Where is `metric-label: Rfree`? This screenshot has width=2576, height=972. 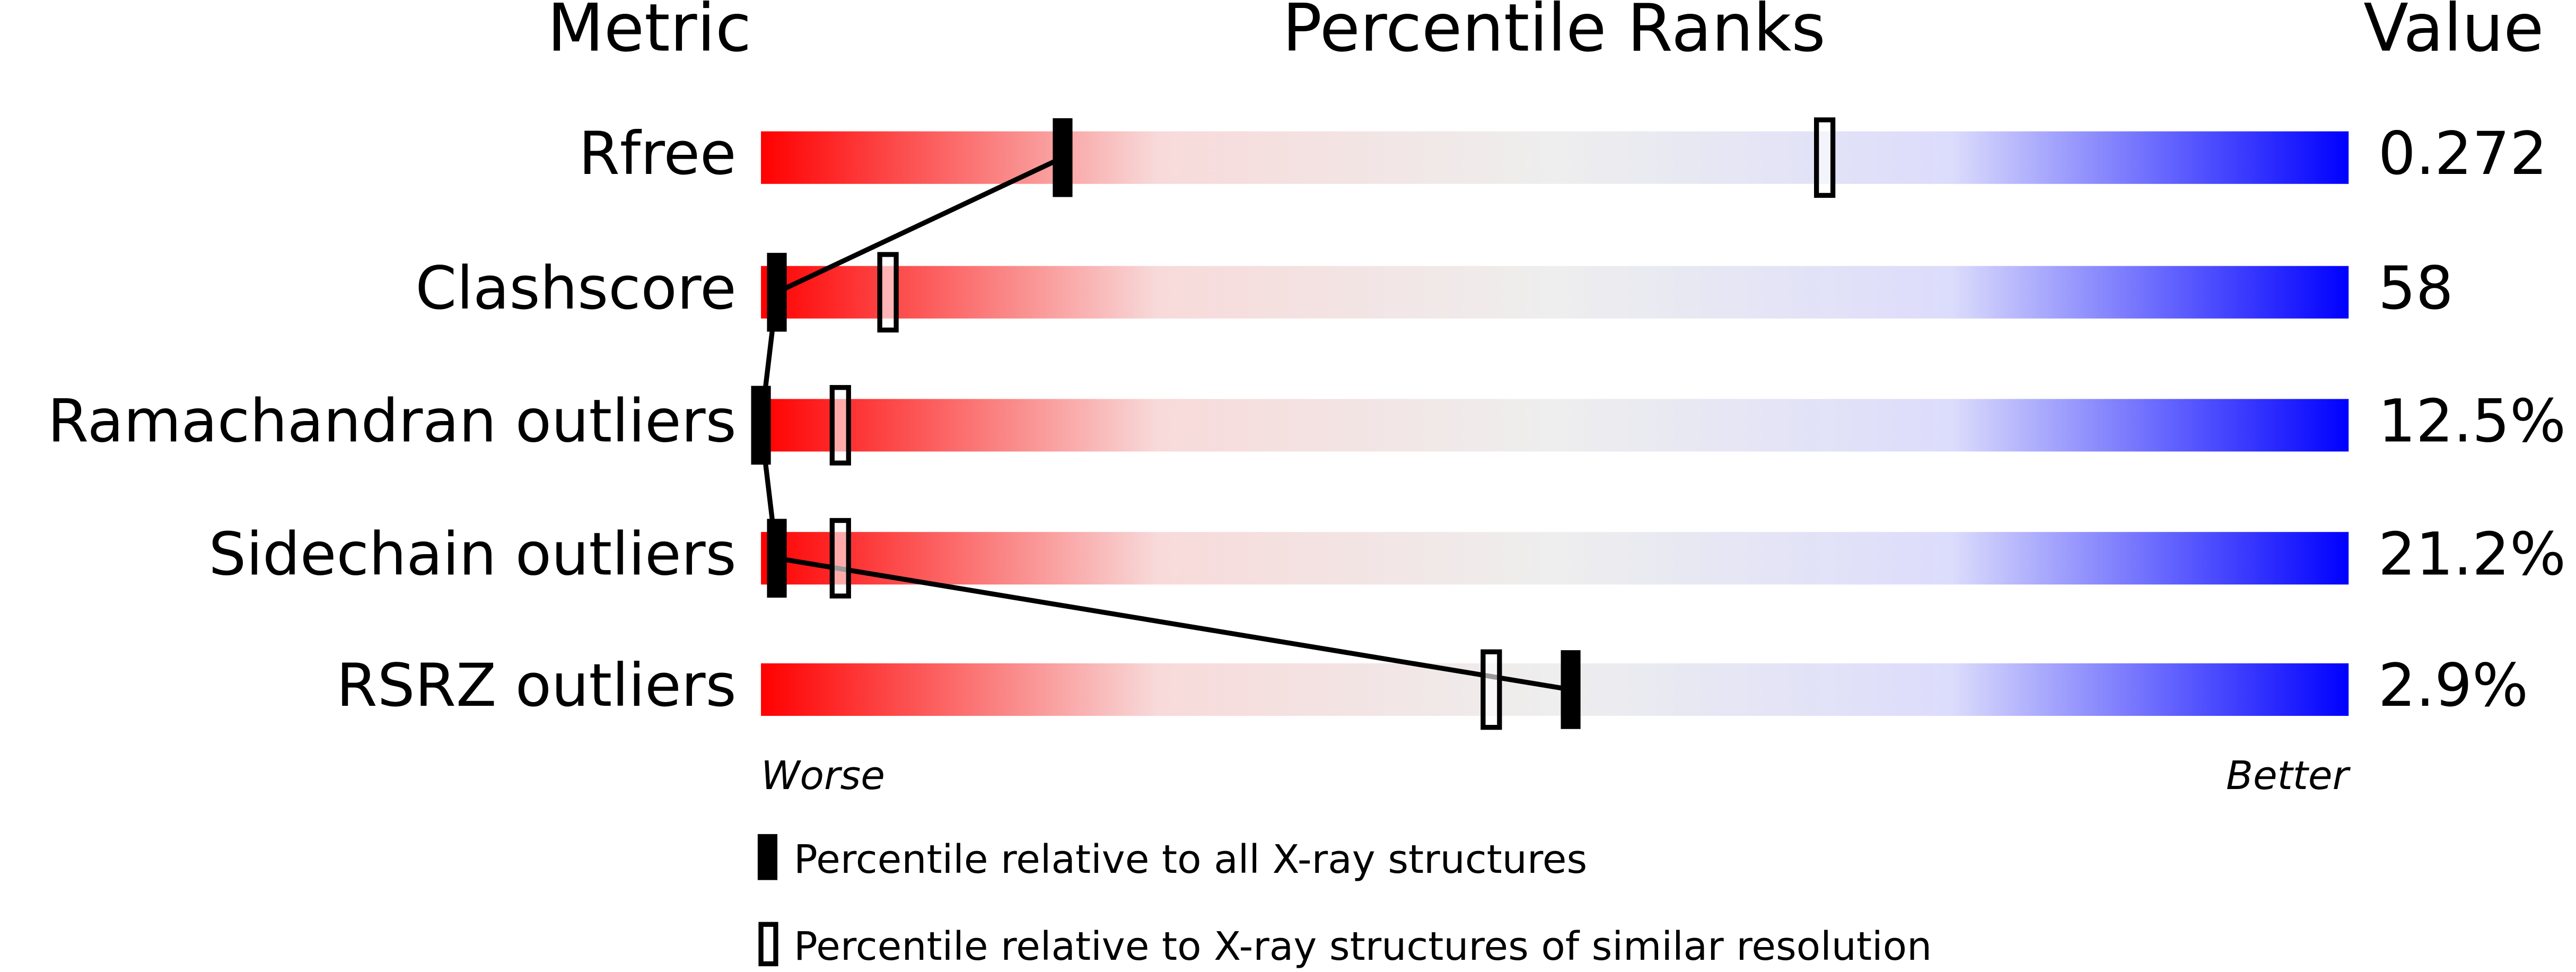
metric-label: Rfree is located at coordinates (657, 154).